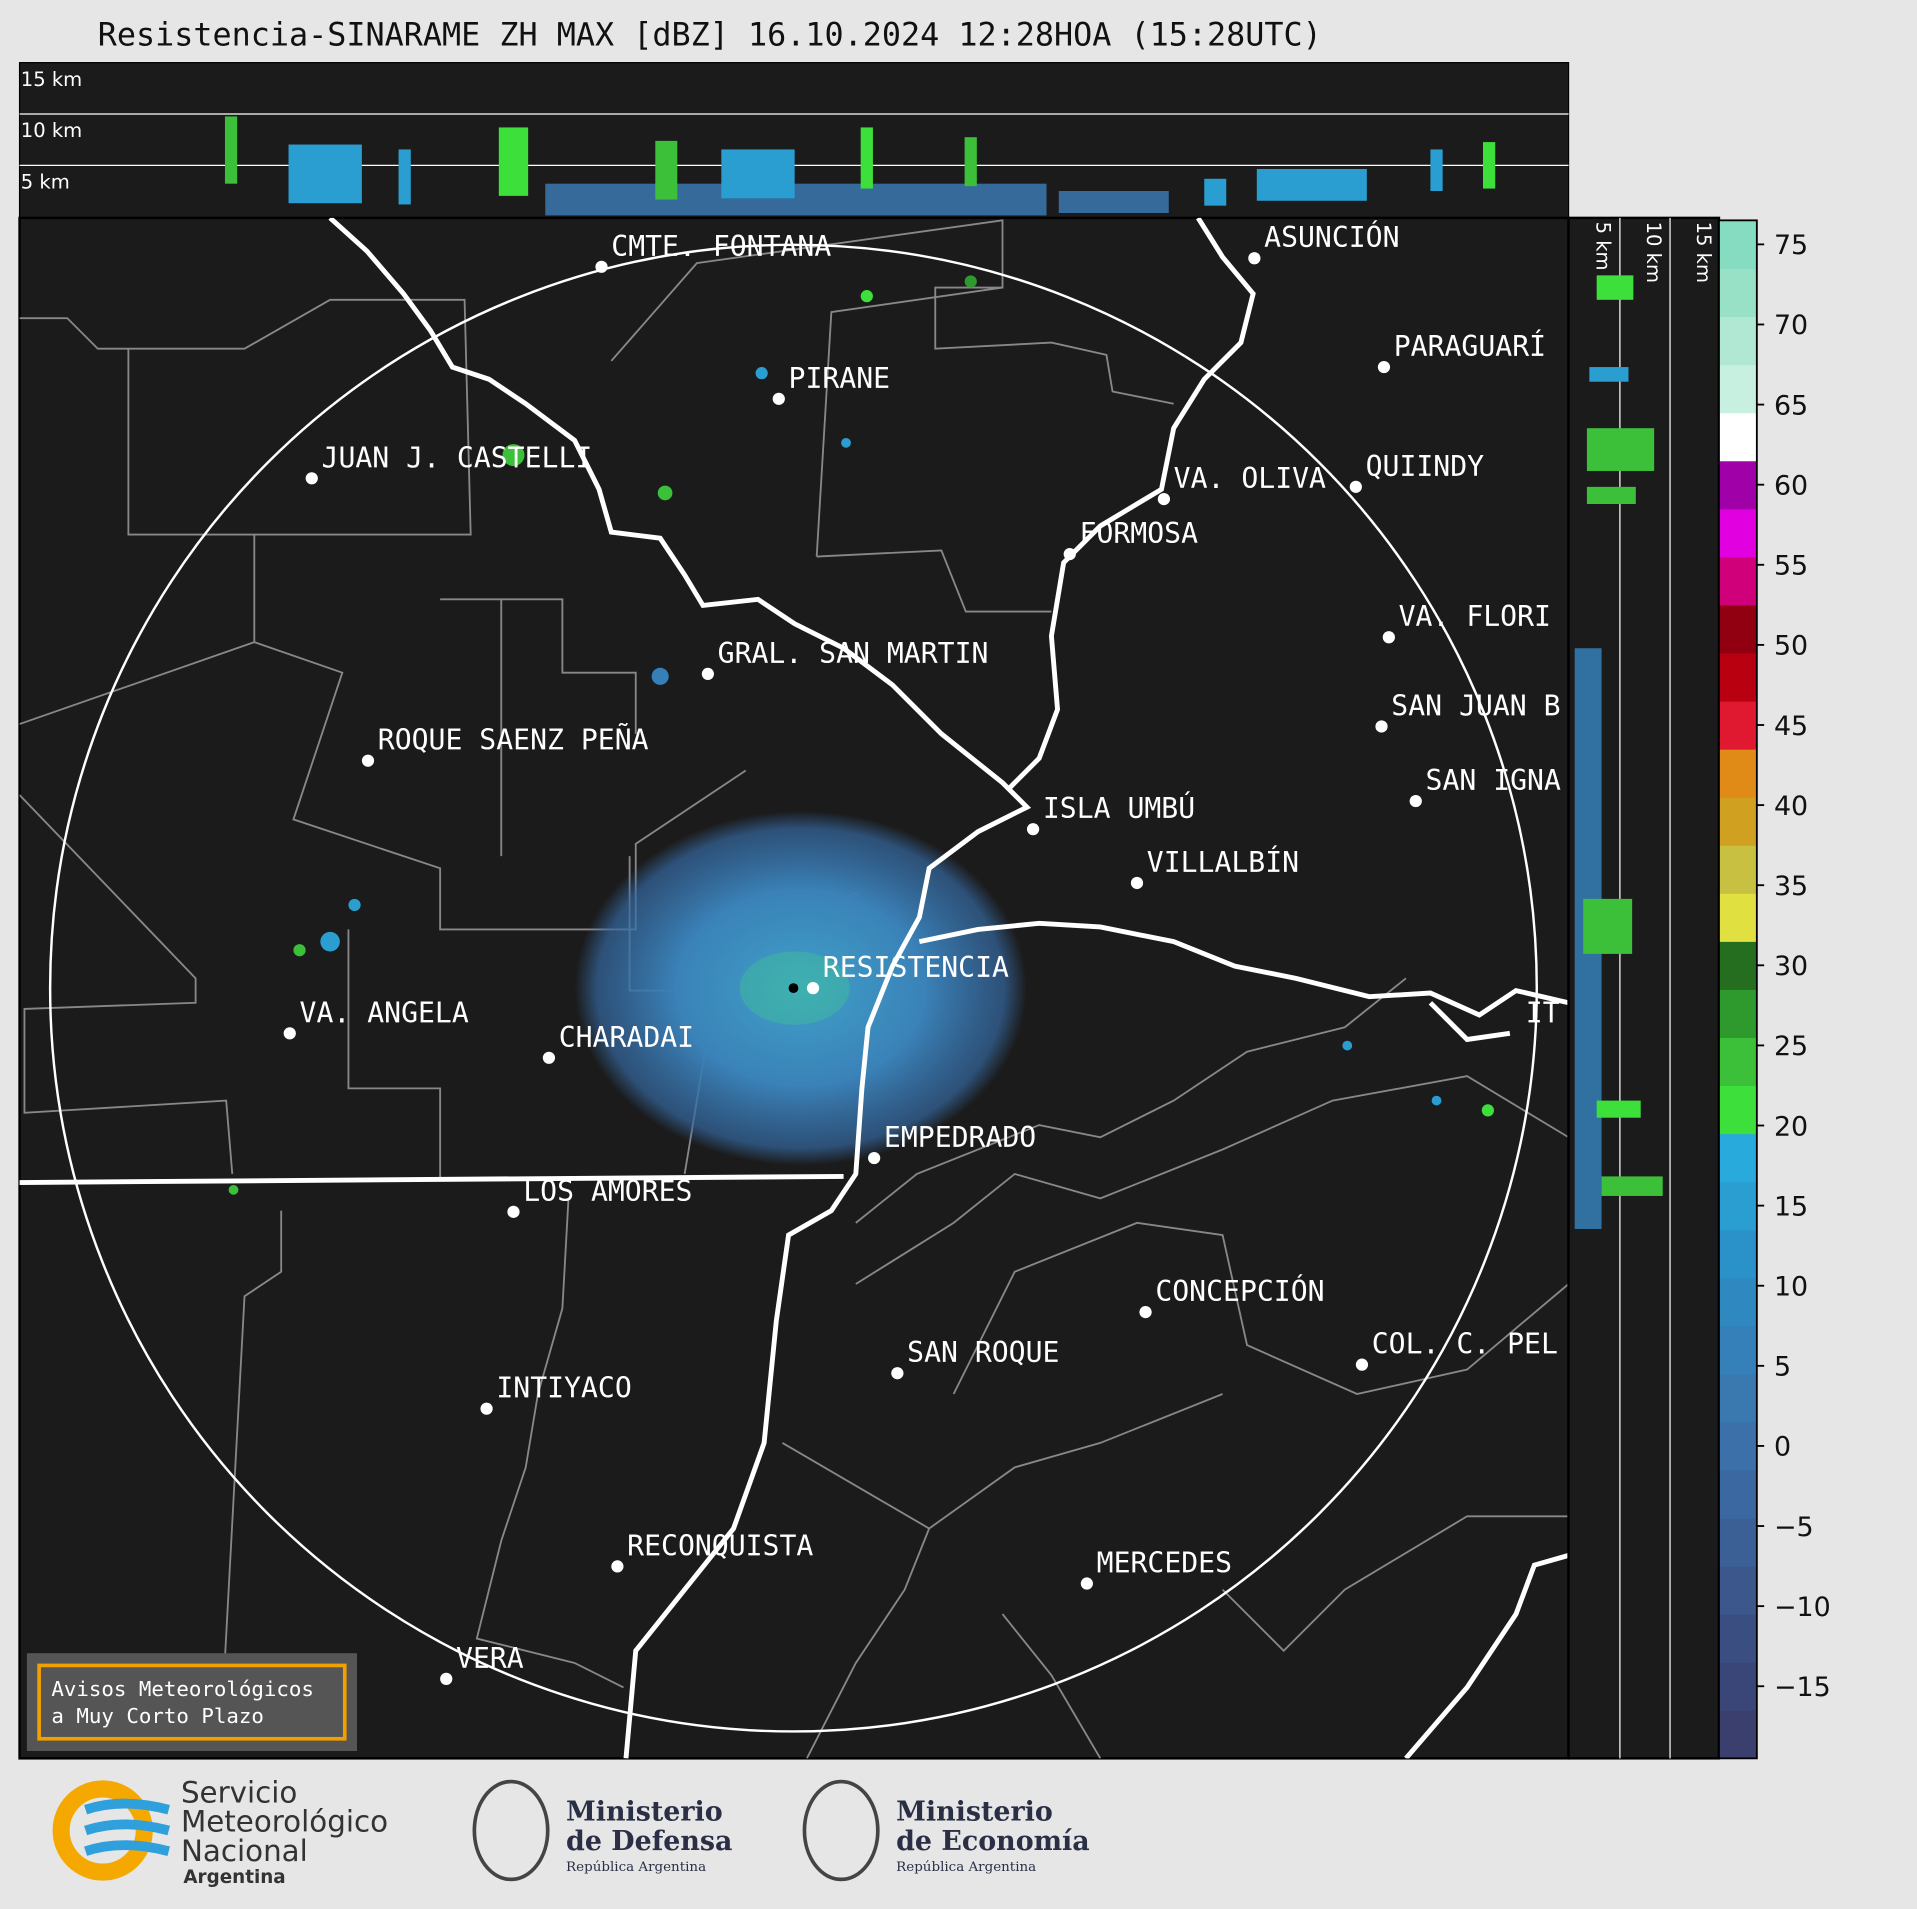 This screenshot has height=1909, width=1917. I want to click on notice-box, so click(191, 1702).